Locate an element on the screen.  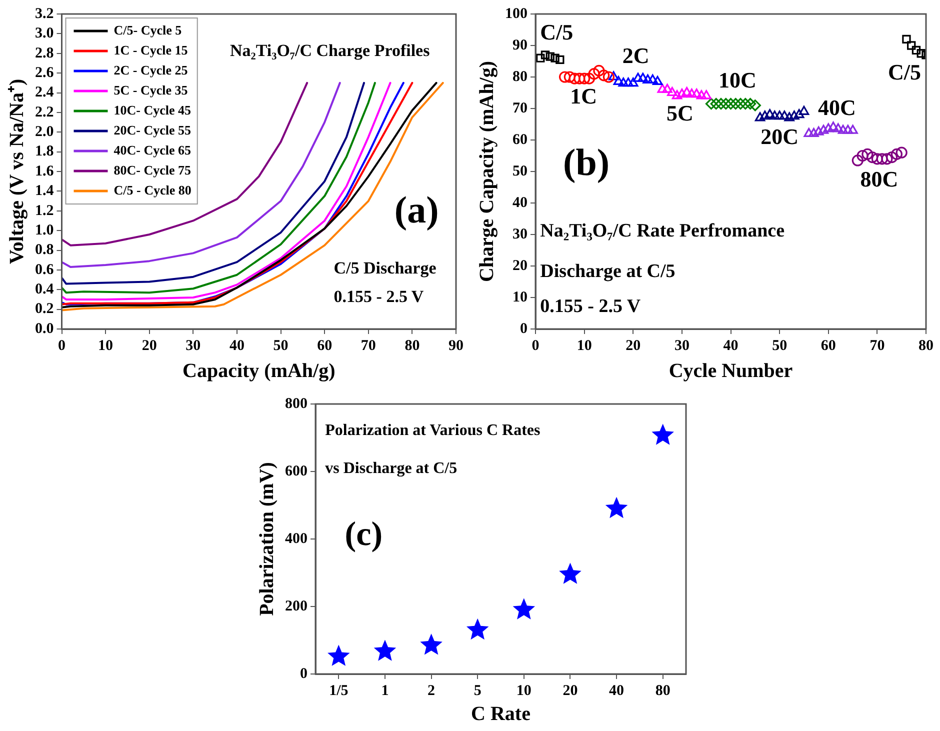
y-tick-label: 40 is located at coordinates (520, 202).